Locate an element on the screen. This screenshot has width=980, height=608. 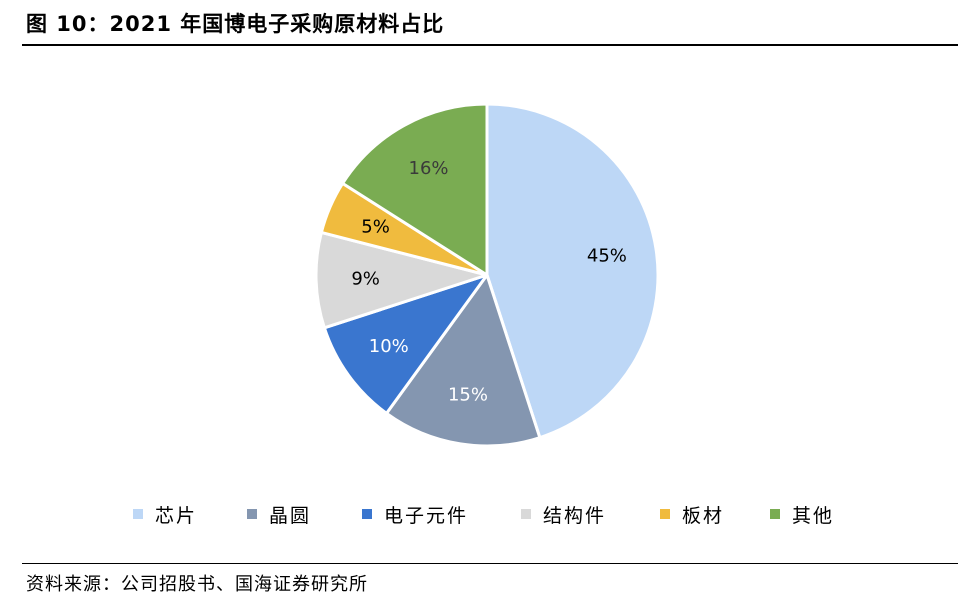
pie-labels: 45% 15% 10% 9% 5% 16% is located at coordinates (489, 281).